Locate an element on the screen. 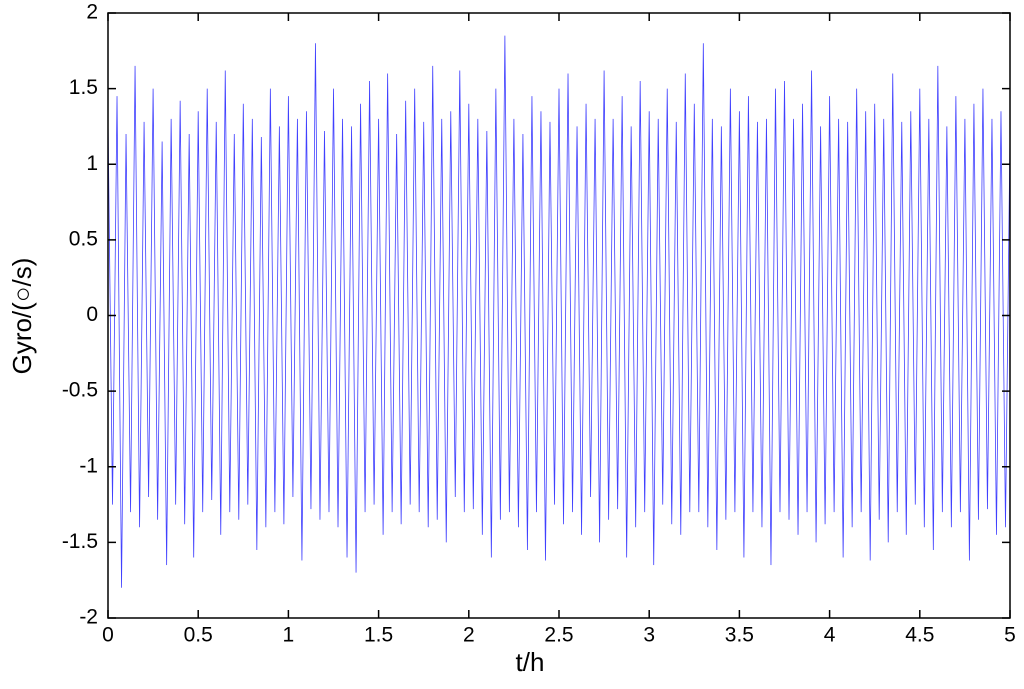 The height and width of the screenshot is (689, 1024). x-tick-label: 2 is located at coordinates (469, 635).